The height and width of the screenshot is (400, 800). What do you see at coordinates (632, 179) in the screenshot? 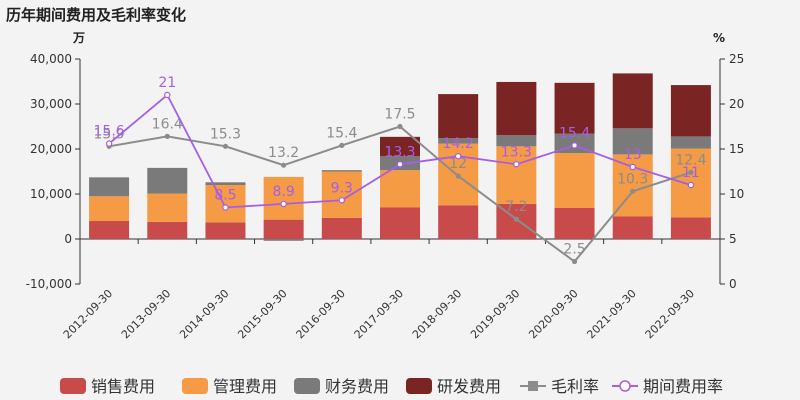
I see `data-label-gross-margin: 10.3` at bounding box center [632, 179].